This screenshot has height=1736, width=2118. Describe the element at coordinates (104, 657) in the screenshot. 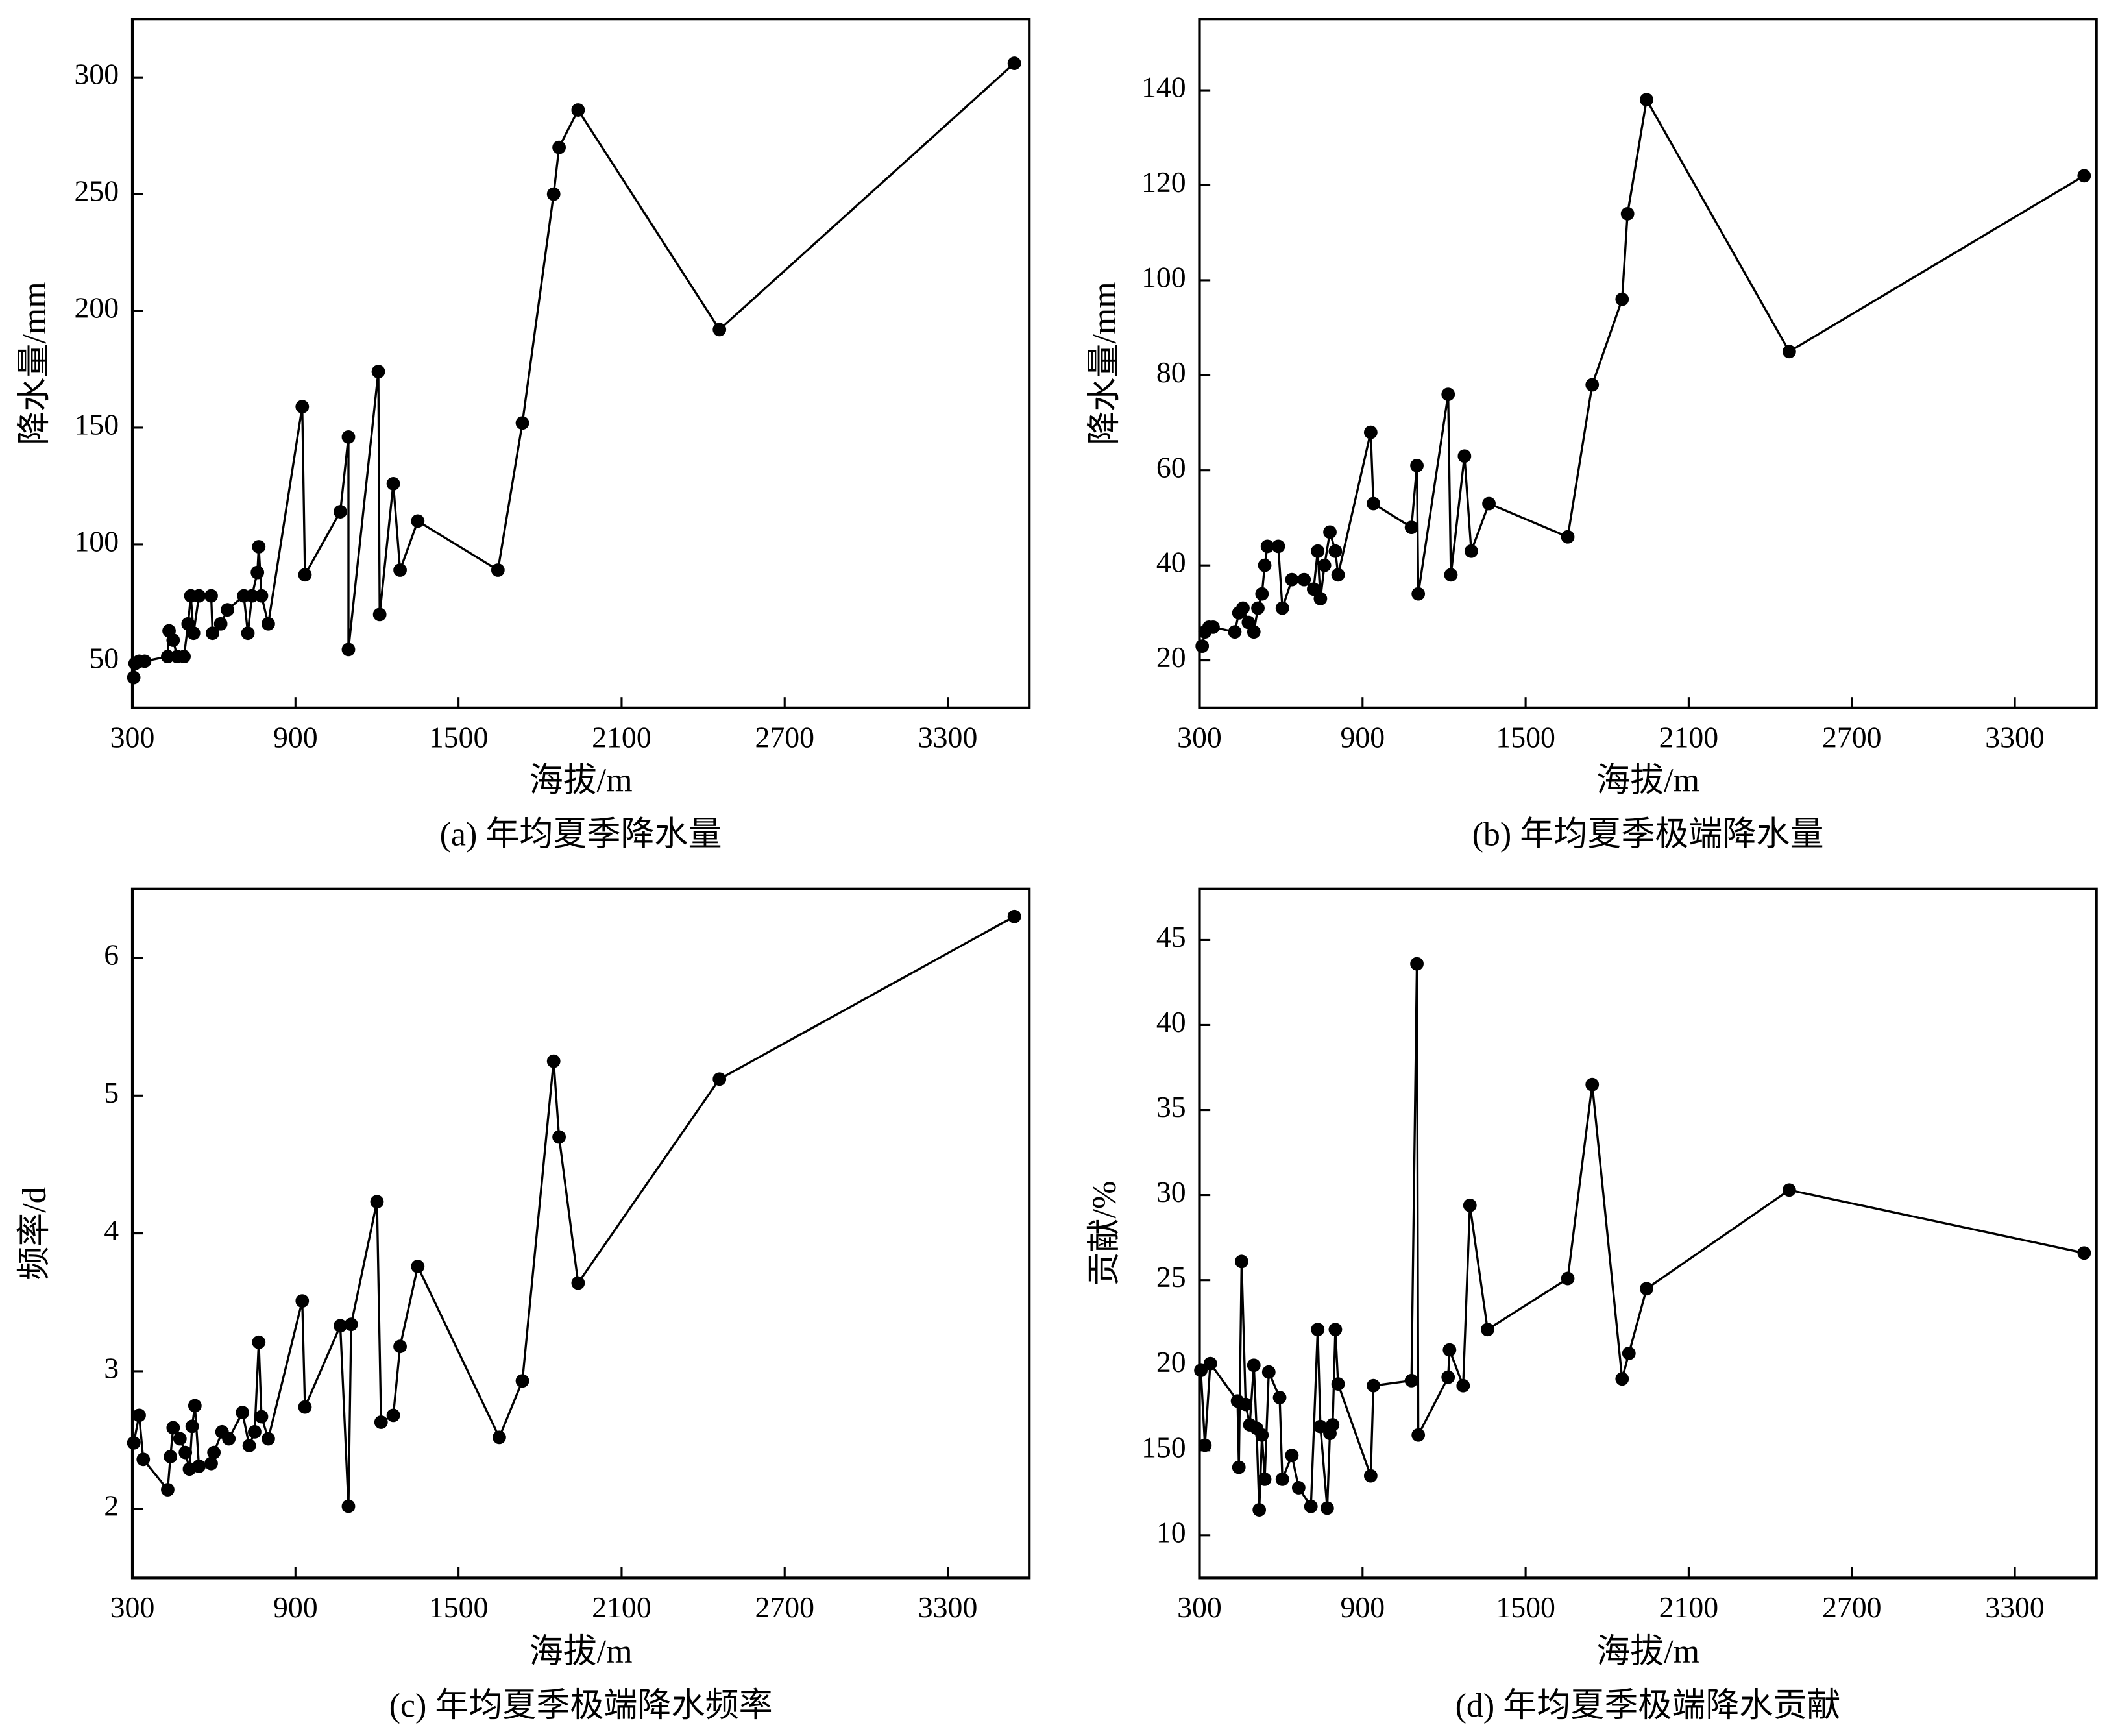

I see `y-tick-label: 50` at that location.